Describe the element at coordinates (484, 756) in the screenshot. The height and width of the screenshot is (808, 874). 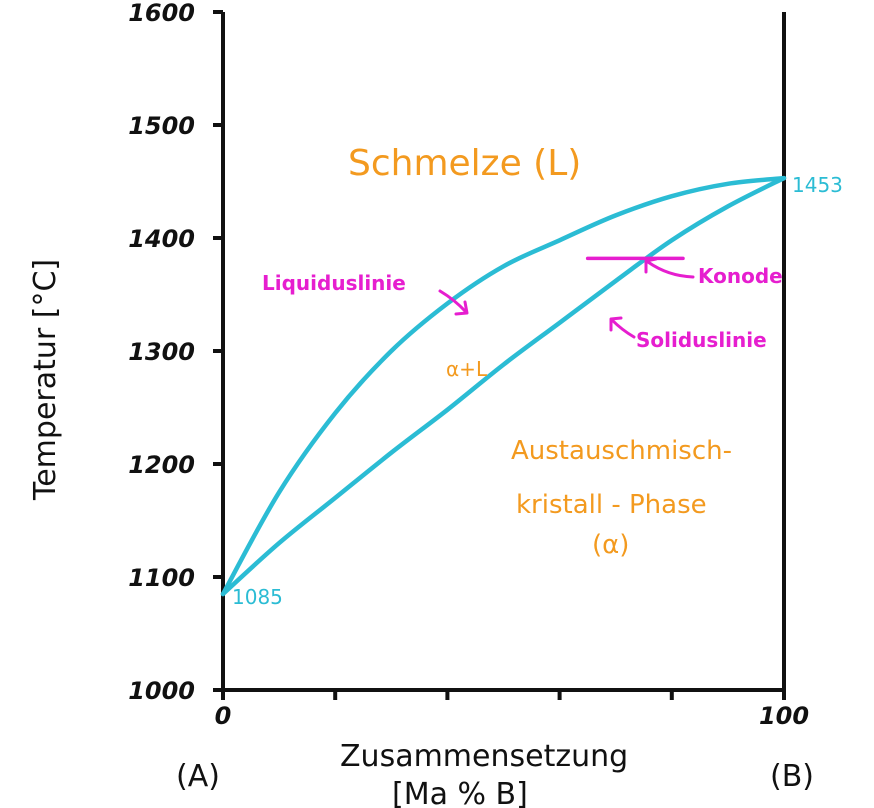
I see `x-axis-title: Zusammensetzung` at that location.